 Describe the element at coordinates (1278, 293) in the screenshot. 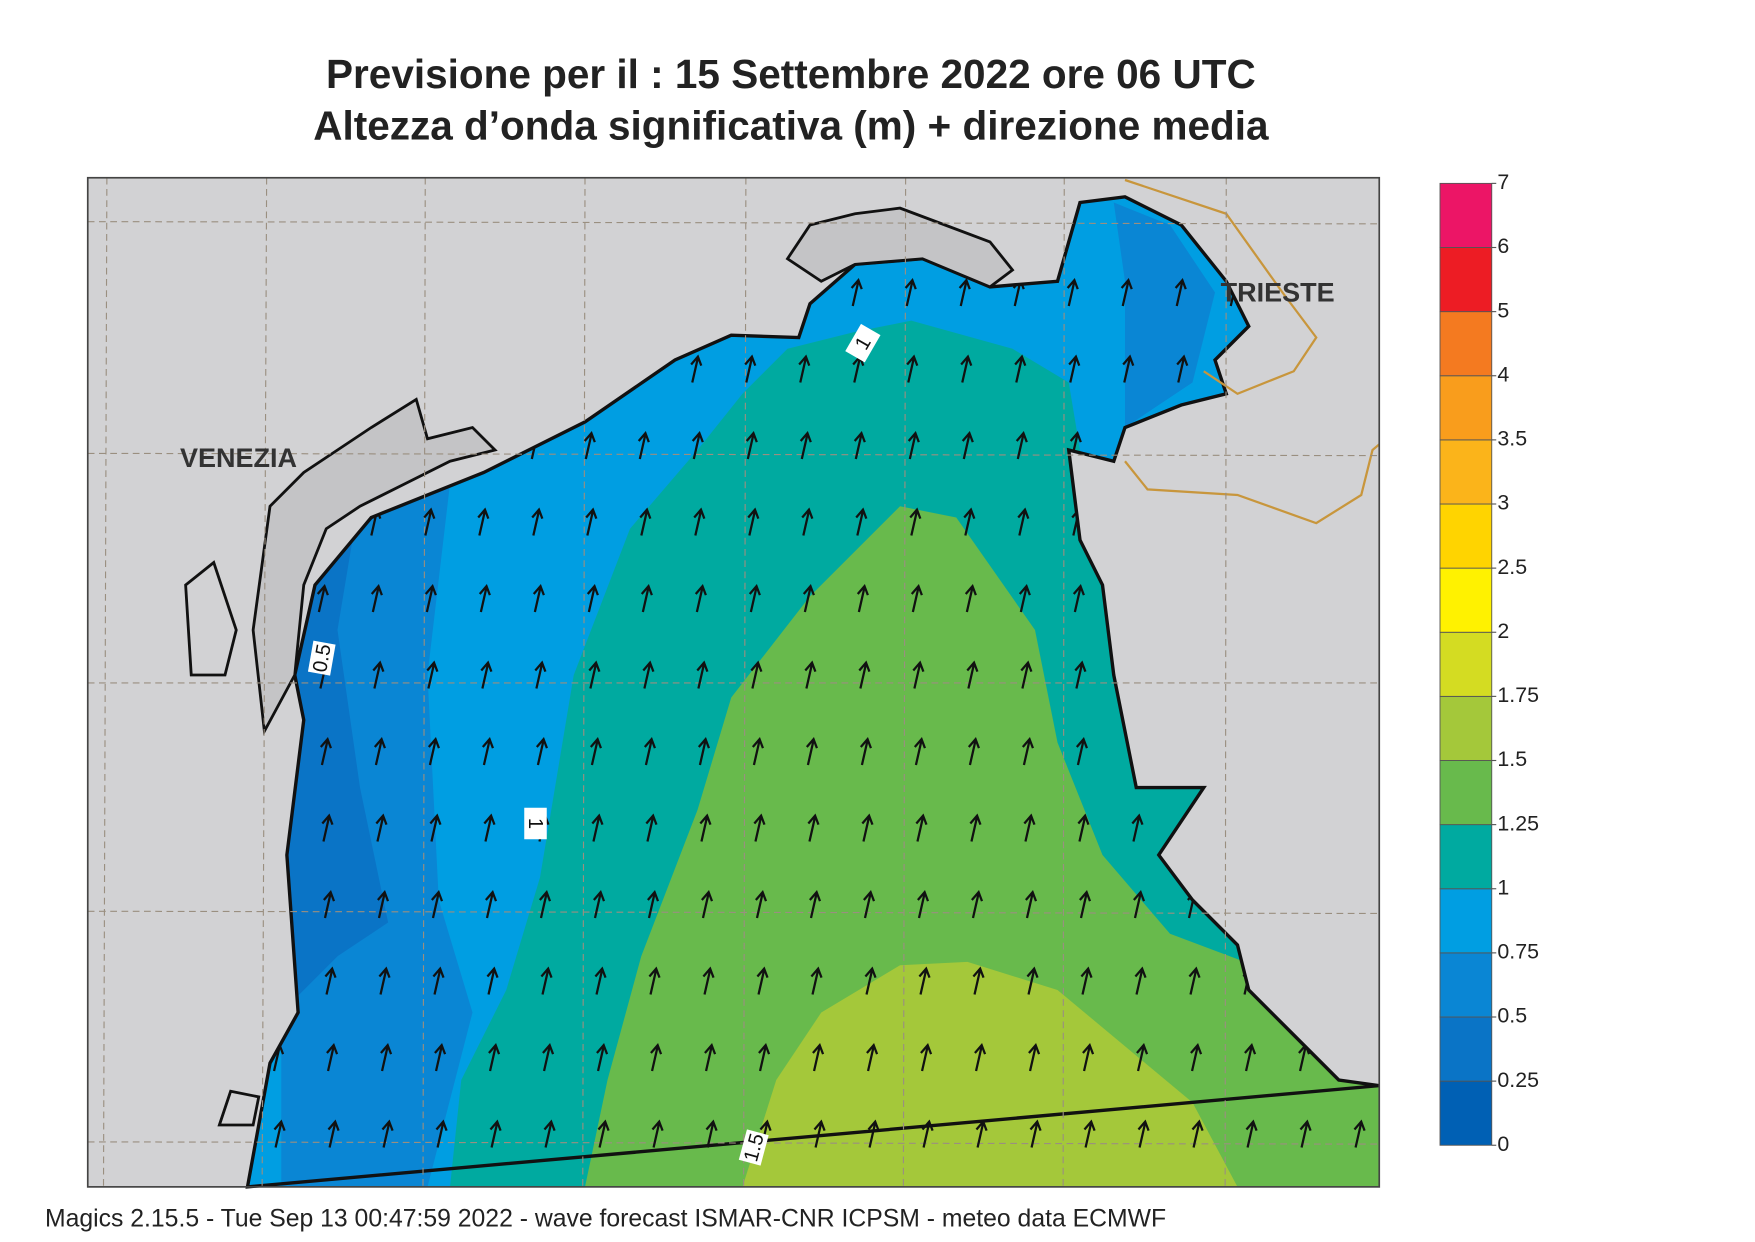

I see `place-label: TRIESTE` at that location.